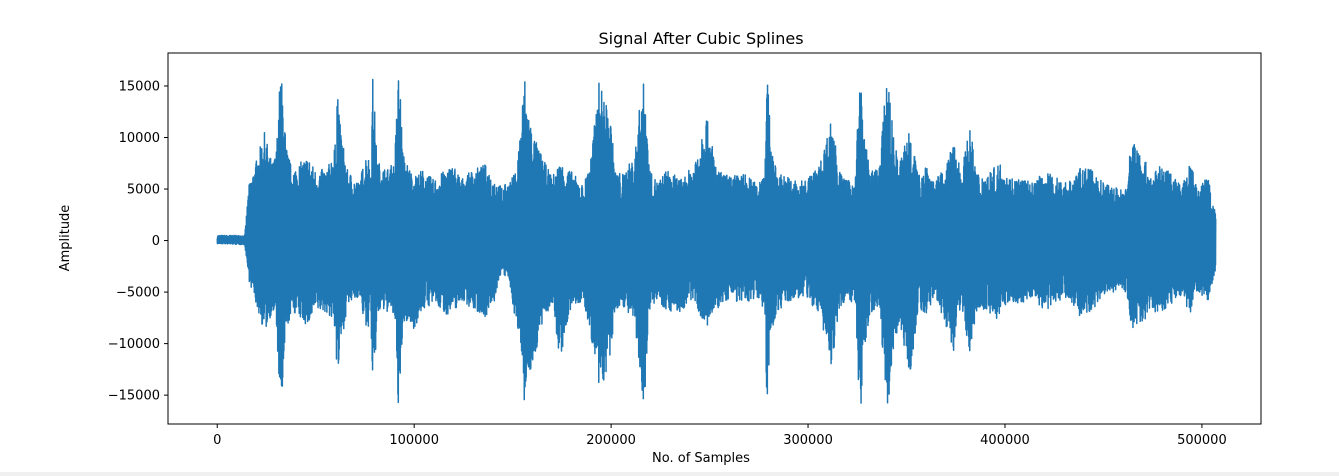 This screenshot has height=476, width=1339. Describe the element at coordinates (701, 458) in the screenshot. I see `x-axis-label: No. of Samples` at that location.